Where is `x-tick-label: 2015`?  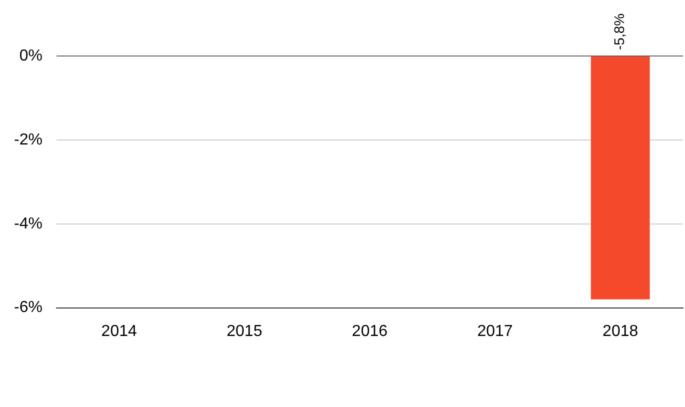
x-tick-label: 2015 is located at coordinates (244, 331).